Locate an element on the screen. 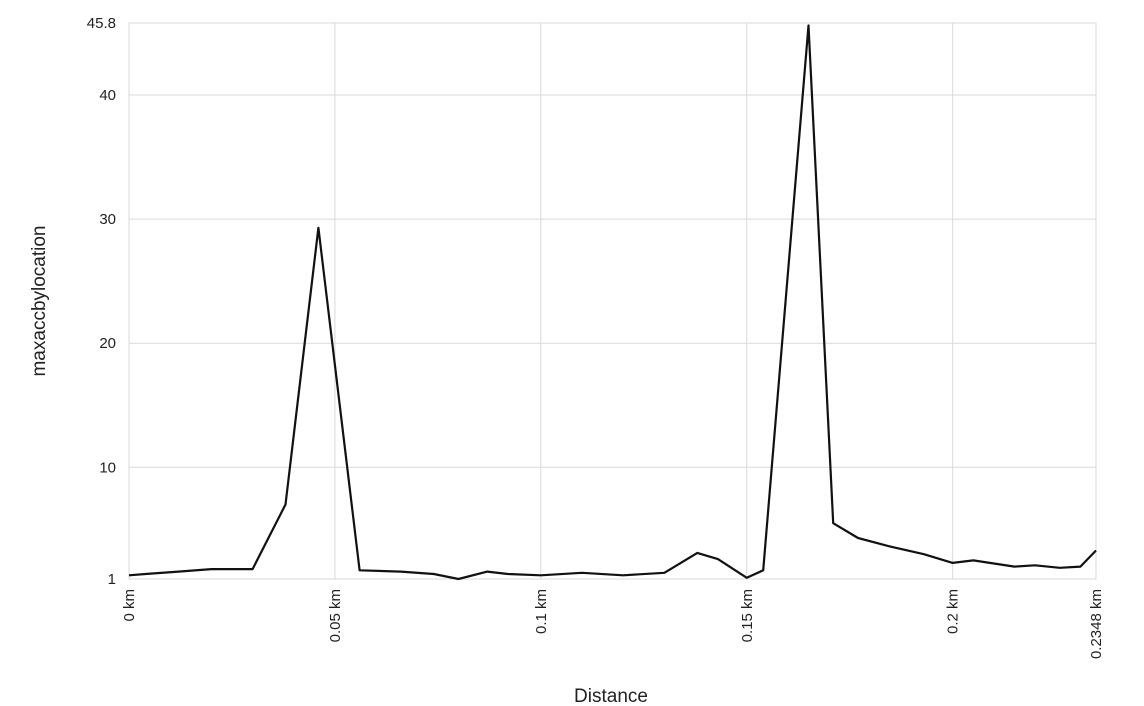 The image size is (1144, 706). y-tick-label: 10 is located at coordinates (107, 467).